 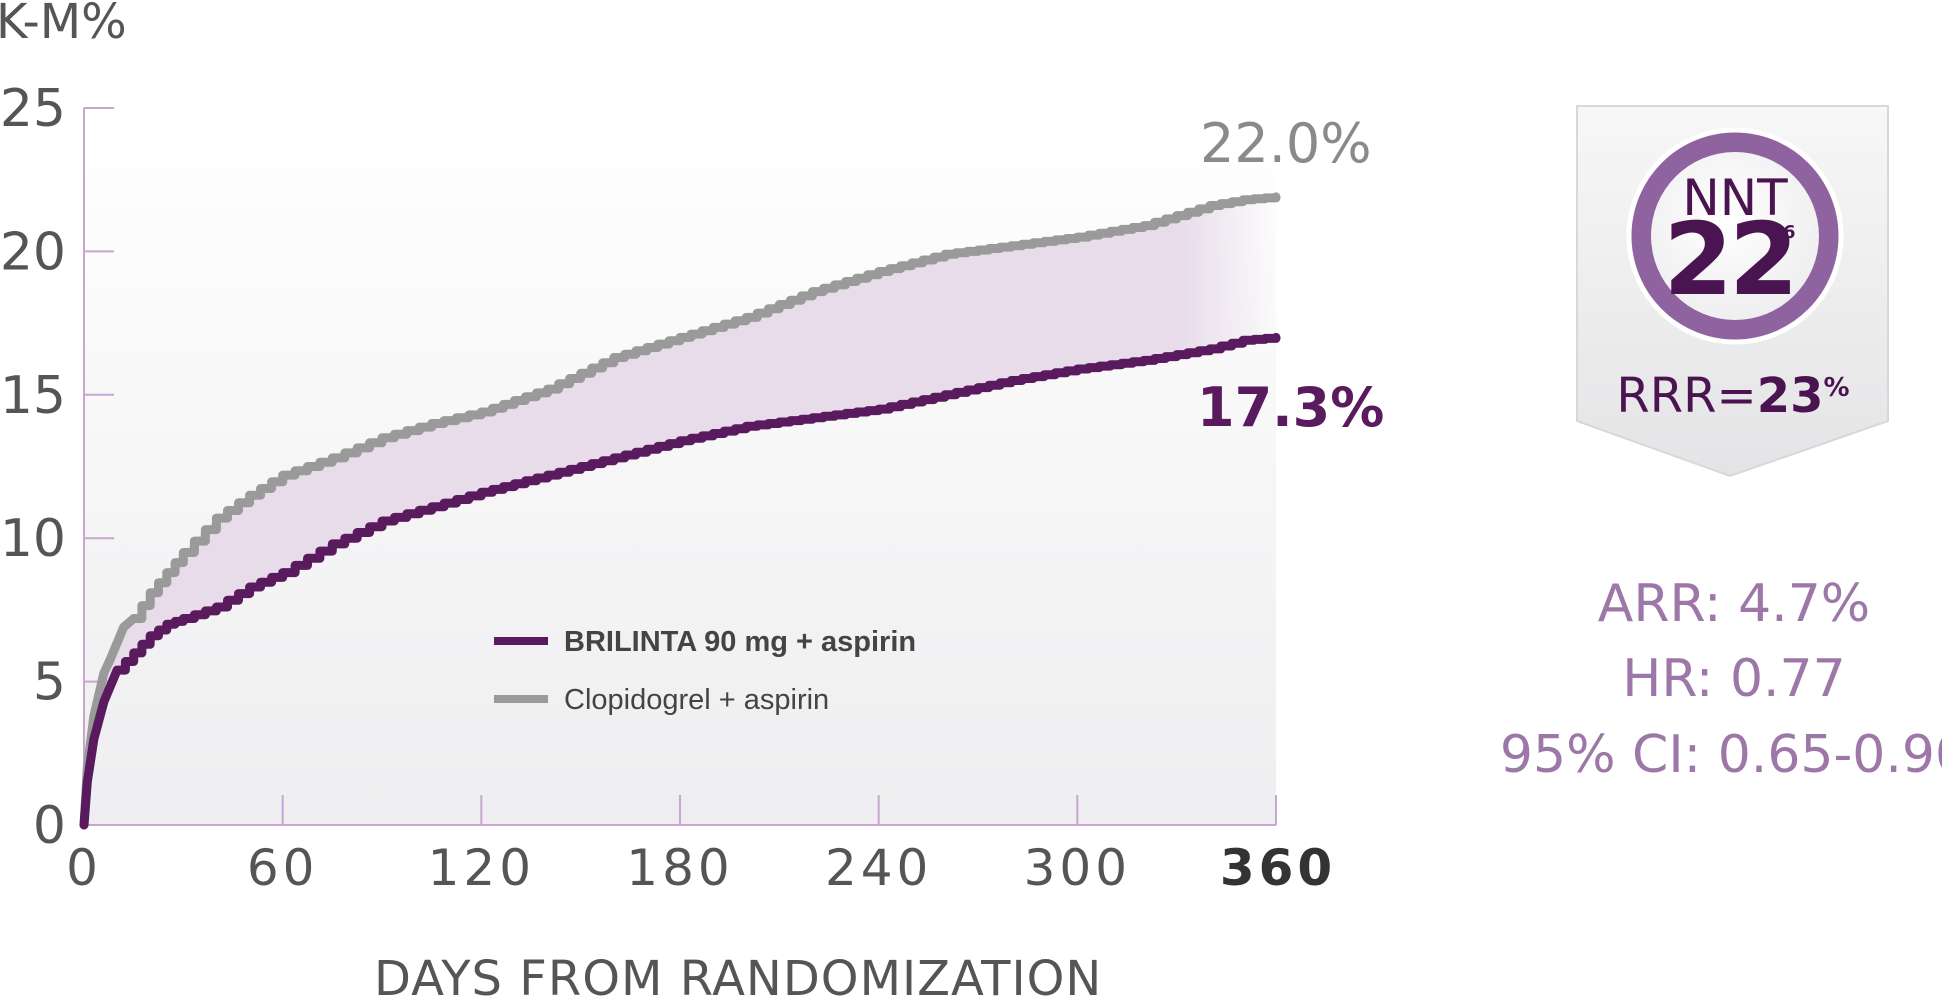 What do you see at coordinates (1290, 407) in the screenshot?
I see `treatment-end-label: 17.3%` at bounding box center [1290, 407].